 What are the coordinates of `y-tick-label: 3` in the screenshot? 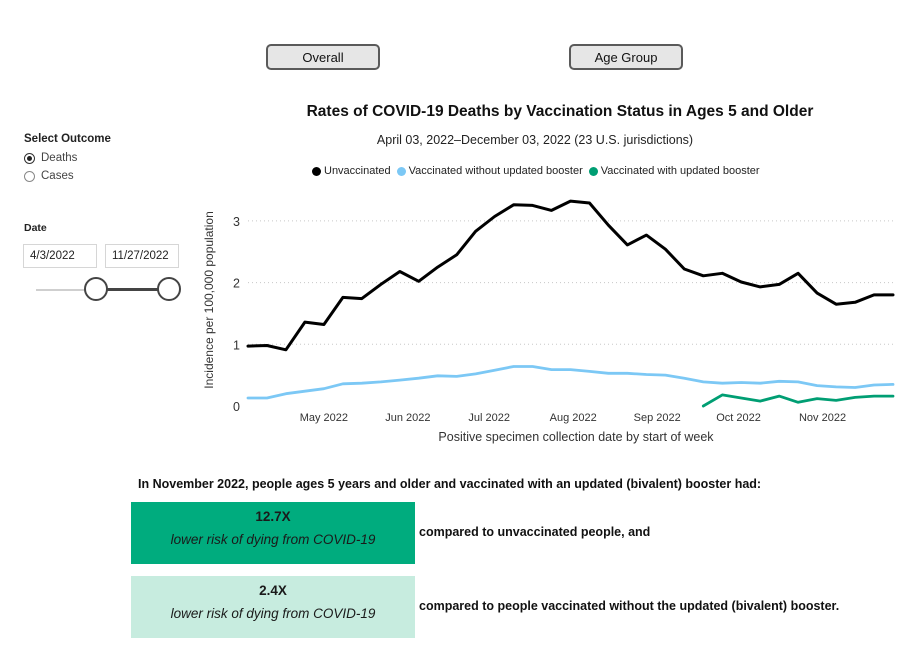 It's located at (236, 222).